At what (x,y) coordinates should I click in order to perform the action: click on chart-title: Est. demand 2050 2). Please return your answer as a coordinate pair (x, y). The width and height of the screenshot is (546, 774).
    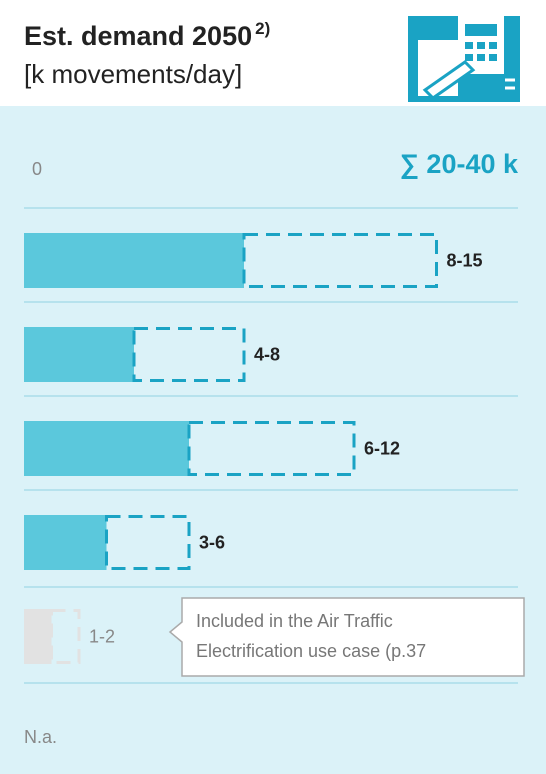
    Looking at the image, I should click on (147, 35).